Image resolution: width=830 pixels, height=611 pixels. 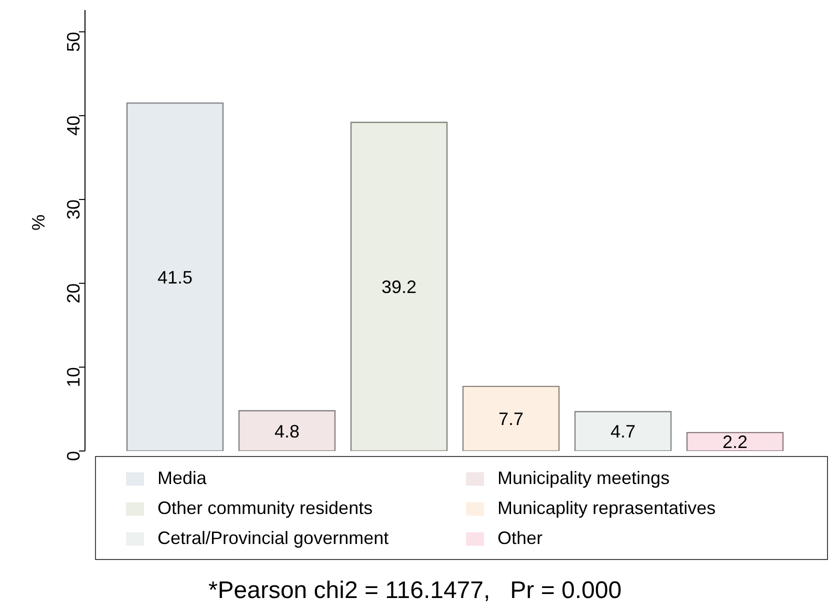 What do you see at coordinates (735, 442) in the screenshot?
I see `data-label: 2.2` at bounding box center [735, 442].